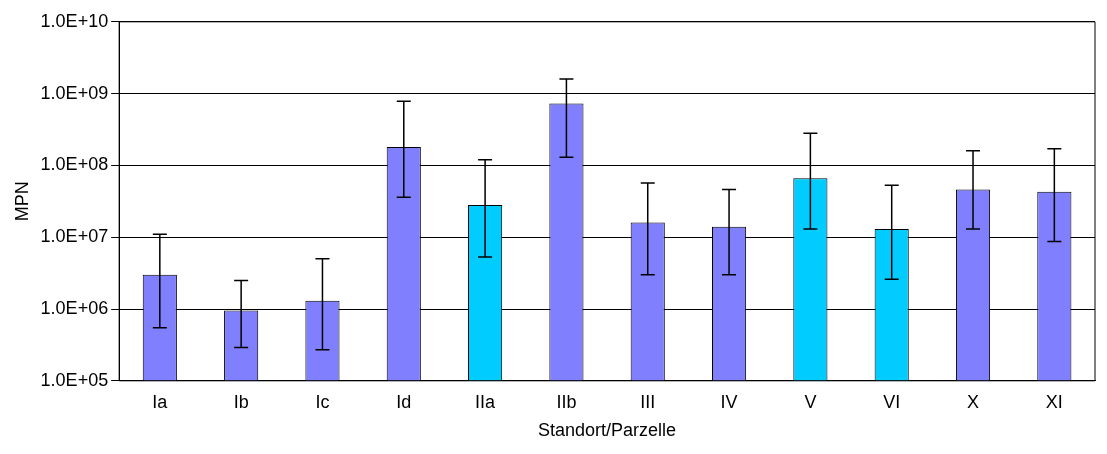 Image resolution: width=1107 pixels, height=454 pixels. Describe the element at coordinates (973, 401) in the screenshot. I see `x-tick-label: X` at that location.